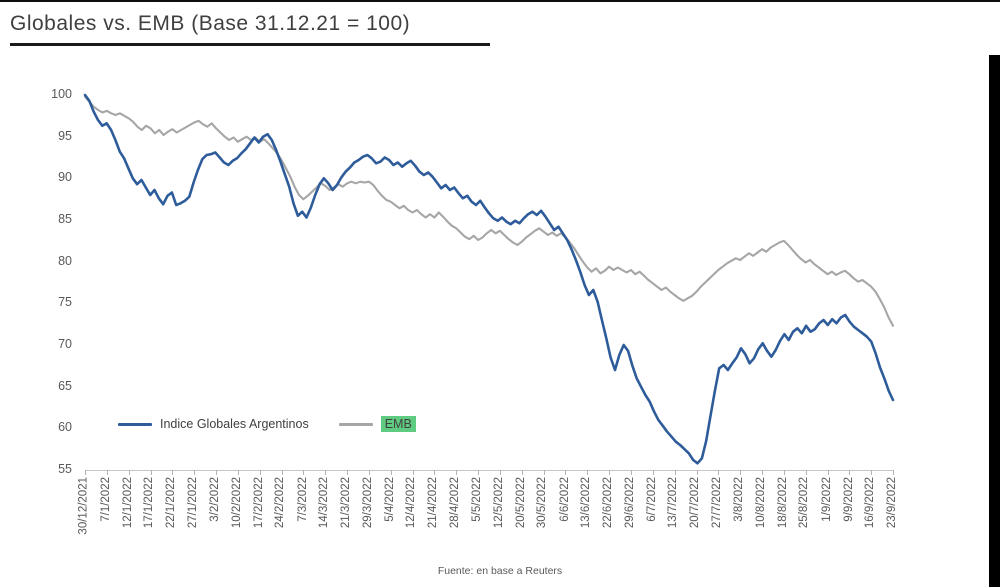  Describe the element at coordinates (355, 424) in the screenshot. I see `emb-line-swatch` at that location.